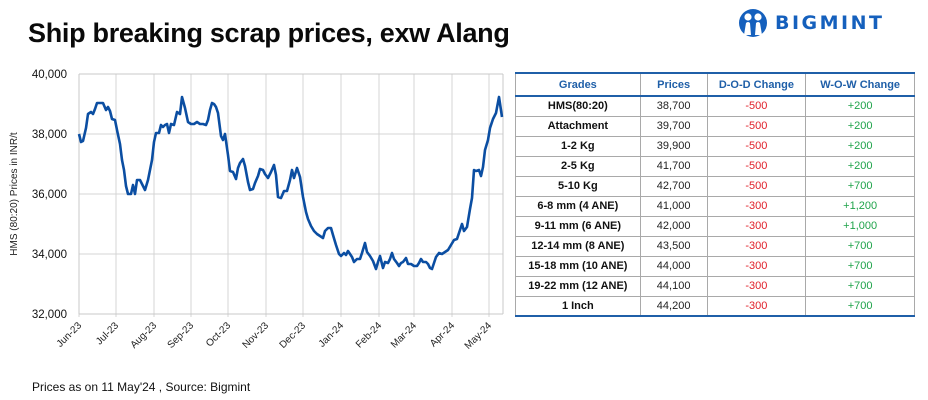 The width and height of the screenshot is (928, 400). Describe the element at coordinates (860, 226) in the screenshot. I see `wow-change-cell: +1,000` at that location.